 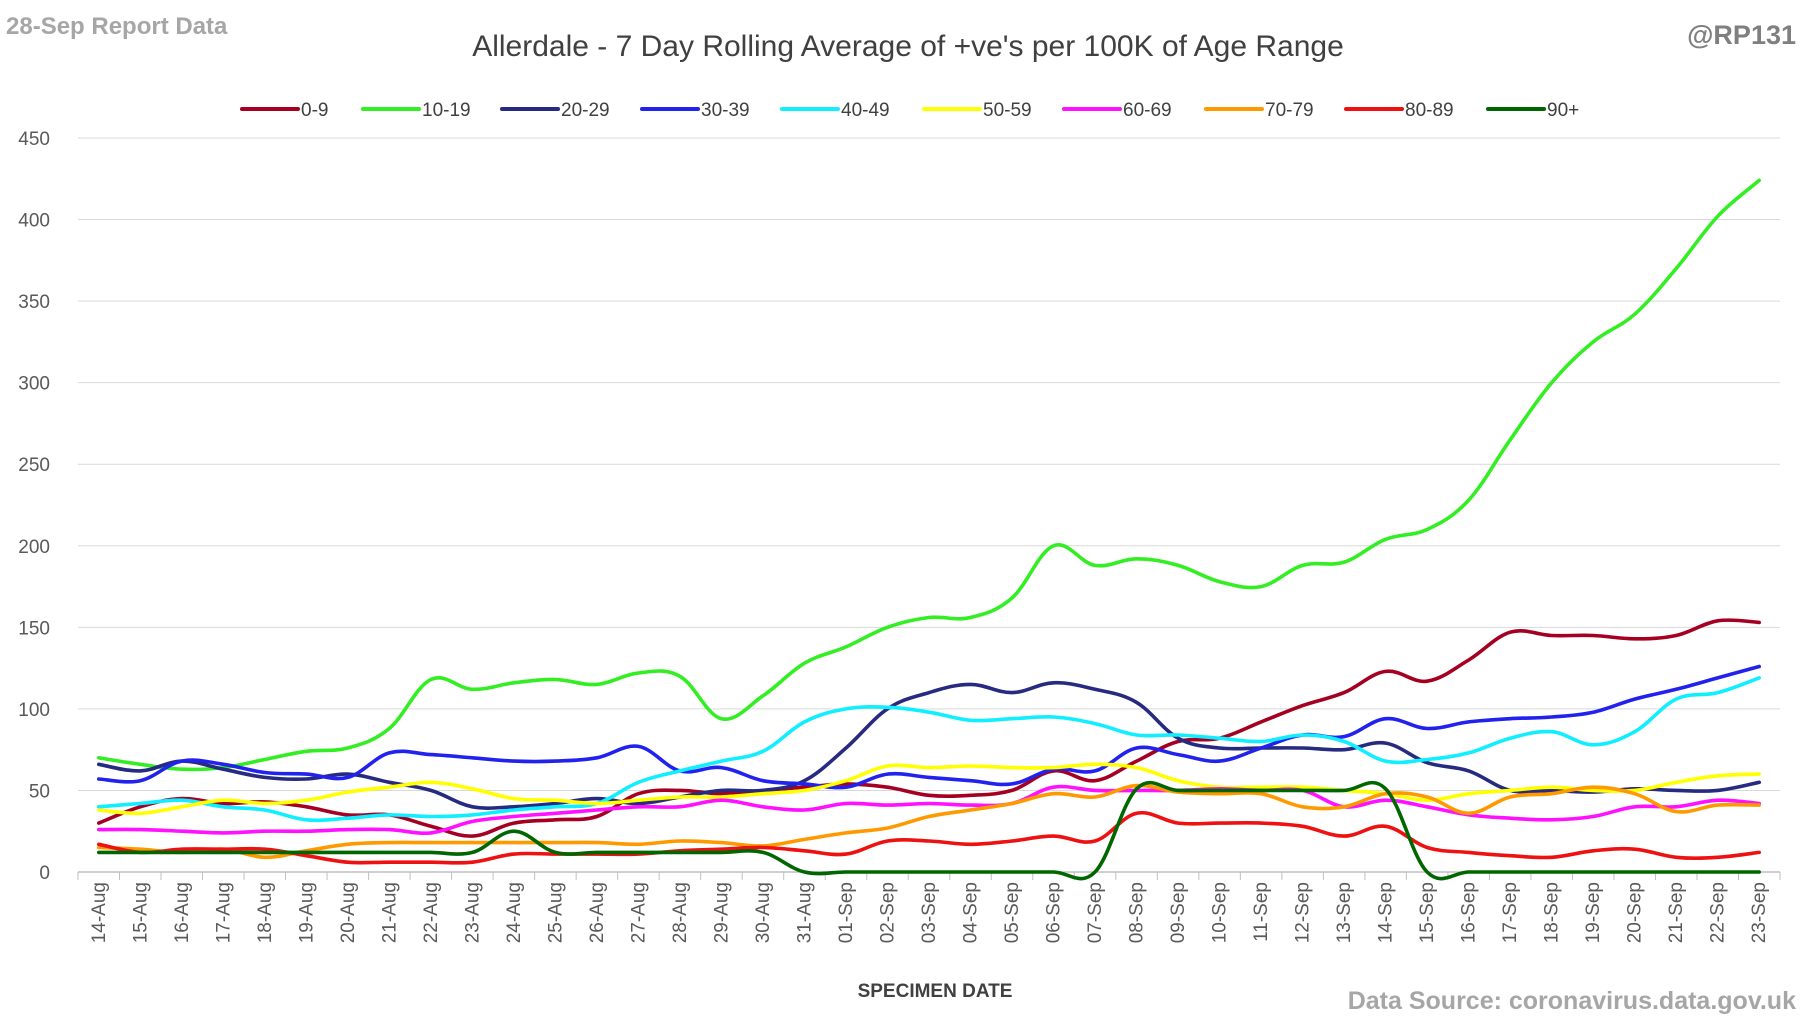 I want to click on x-tick-label: 14-Sep, so click(x=1386, y=912).